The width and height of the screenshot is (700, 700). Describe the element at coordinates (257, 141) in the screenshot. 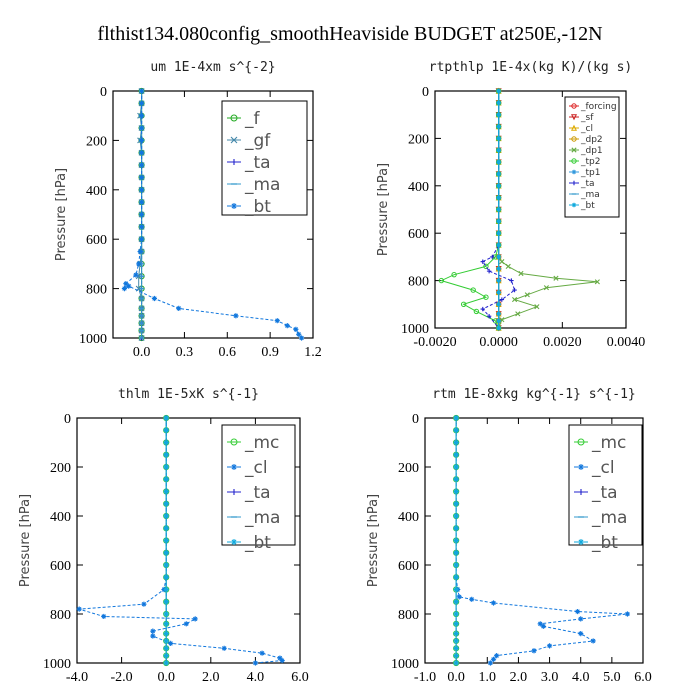

I see `legend-label: _gf` at that location.